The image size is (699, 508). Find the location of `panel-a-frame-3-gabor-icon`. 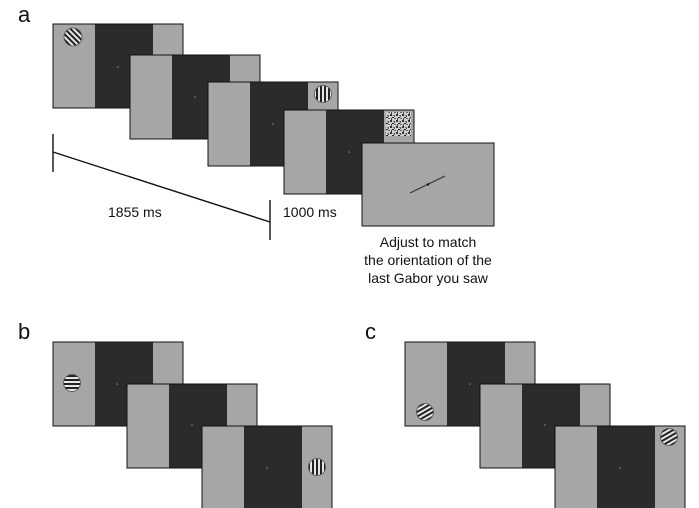

panel-a-frame-3-gabor-icon is located at coordinates (323, 94).